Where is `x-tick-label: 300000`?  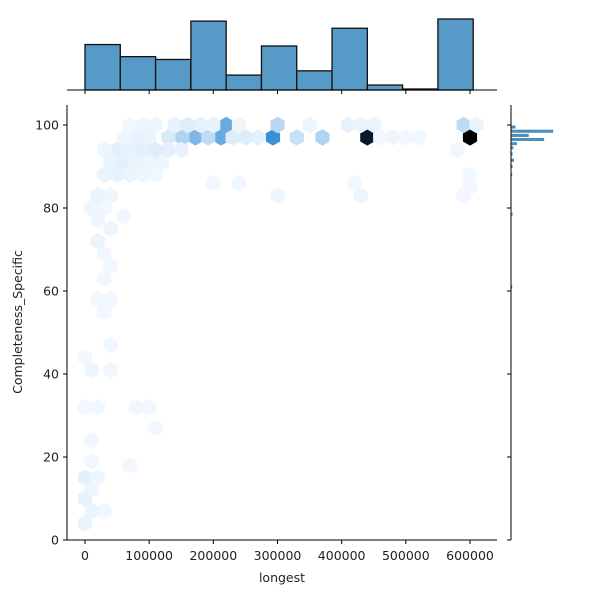
x-tick-label: 300000 is located at coordinates (278, 555).